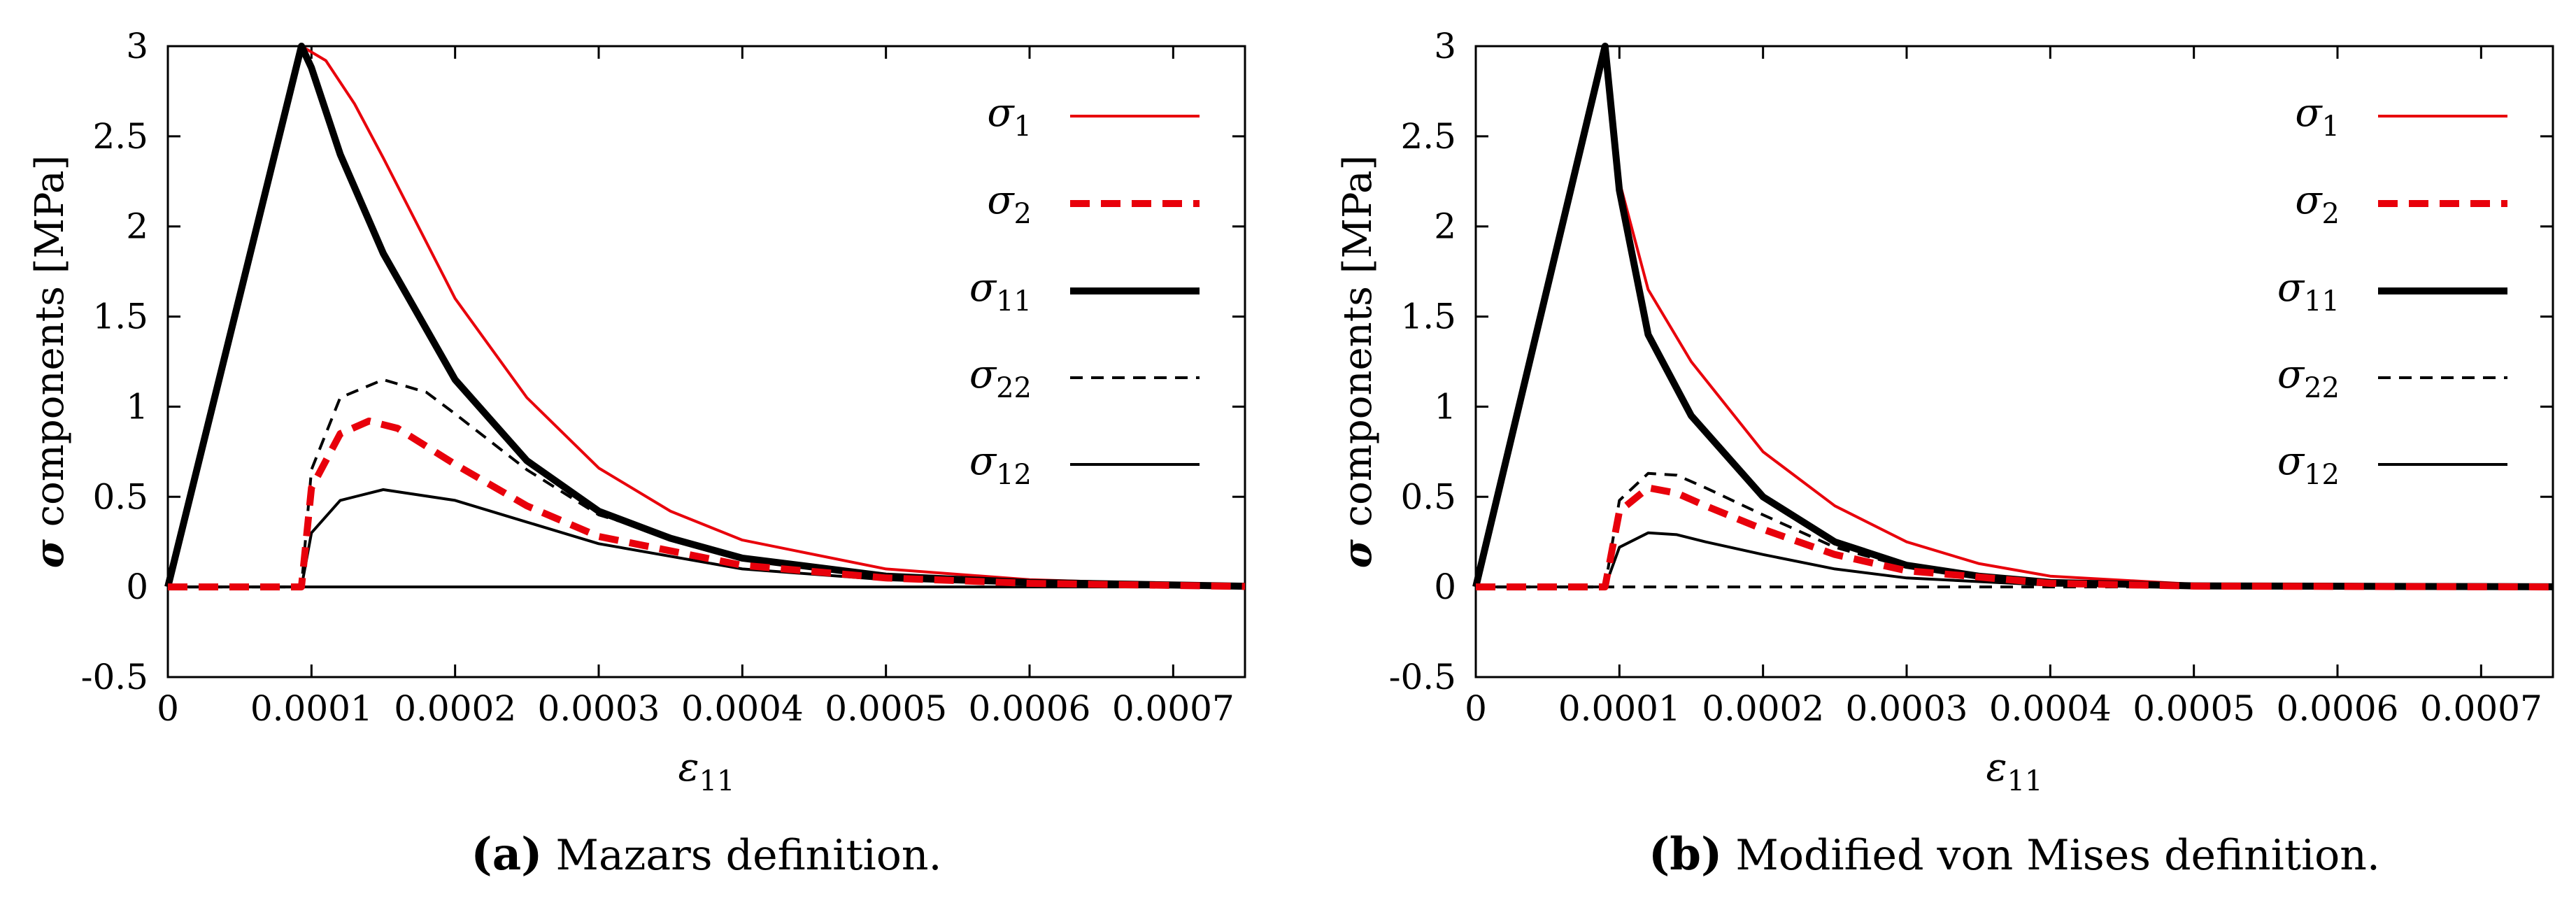  I want to click on panel-caption: (b) Modified von Mises definition., so click(2014, 854).